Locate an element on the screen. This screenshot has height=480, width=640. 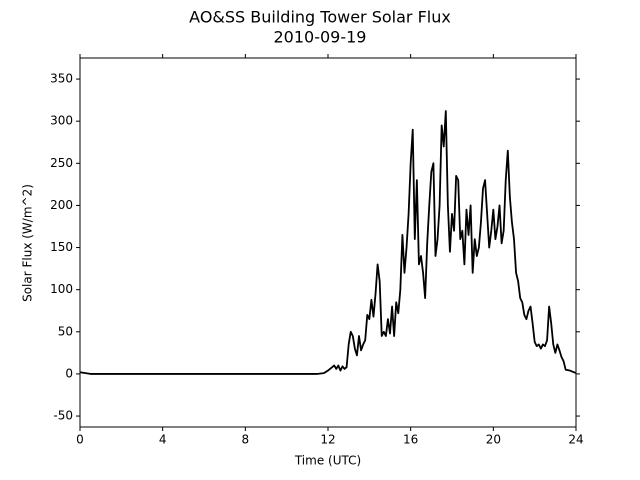
y-tick-label: 100 is located at coordinates (61, 289).